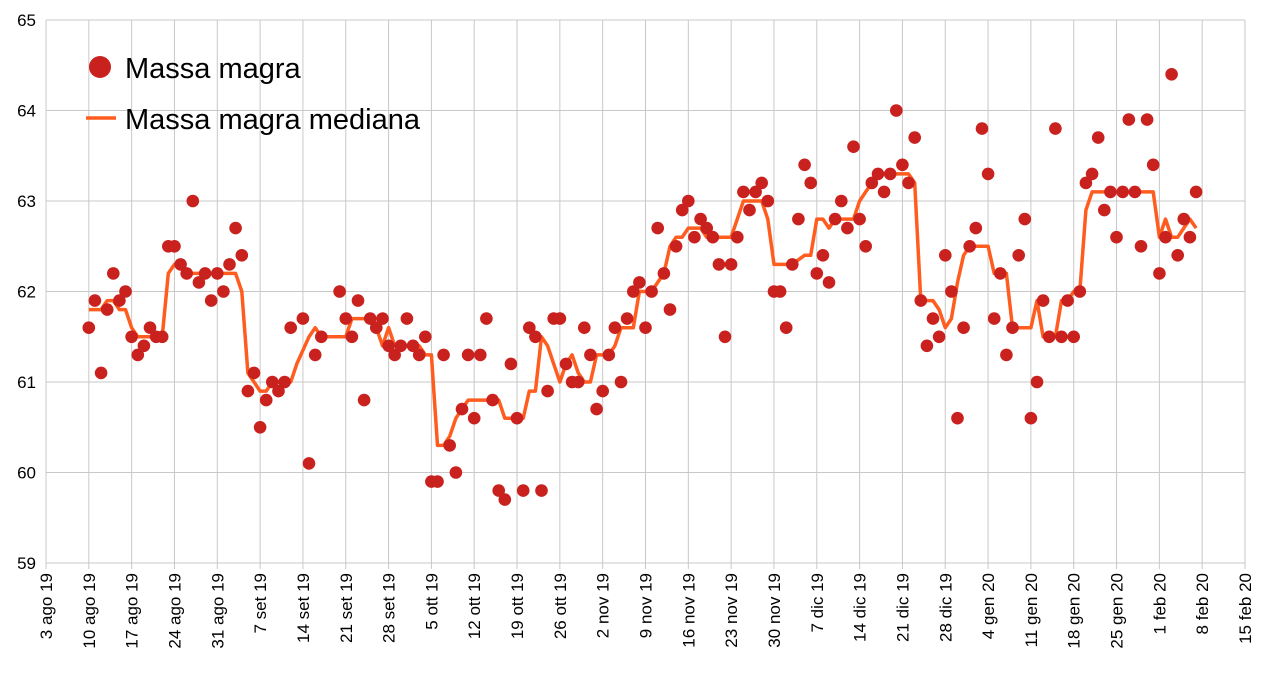  Describe the element at coordinates (1245, 608) in the screenshot. I see `x-tick-label: 15 feb 20` at that location.